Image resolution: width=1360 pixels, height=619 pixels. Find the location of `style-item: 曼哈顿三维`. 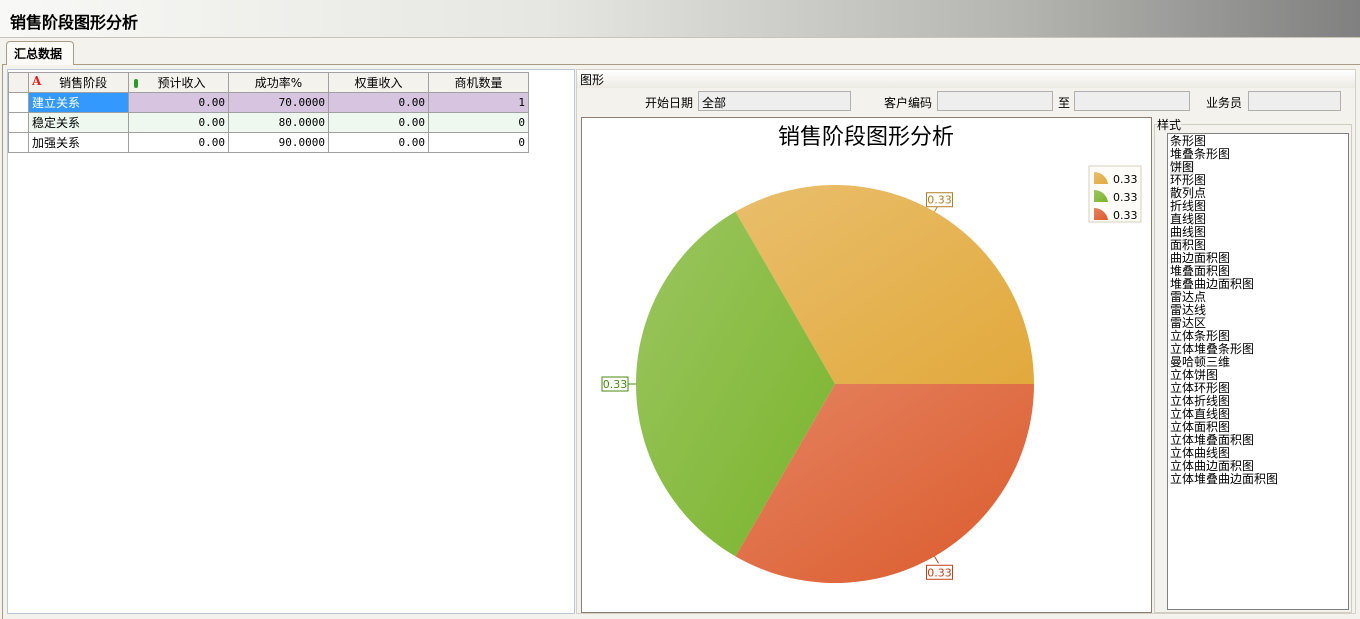

style-item: 曼哈顿三维 is located at coordinates (1200, 362).